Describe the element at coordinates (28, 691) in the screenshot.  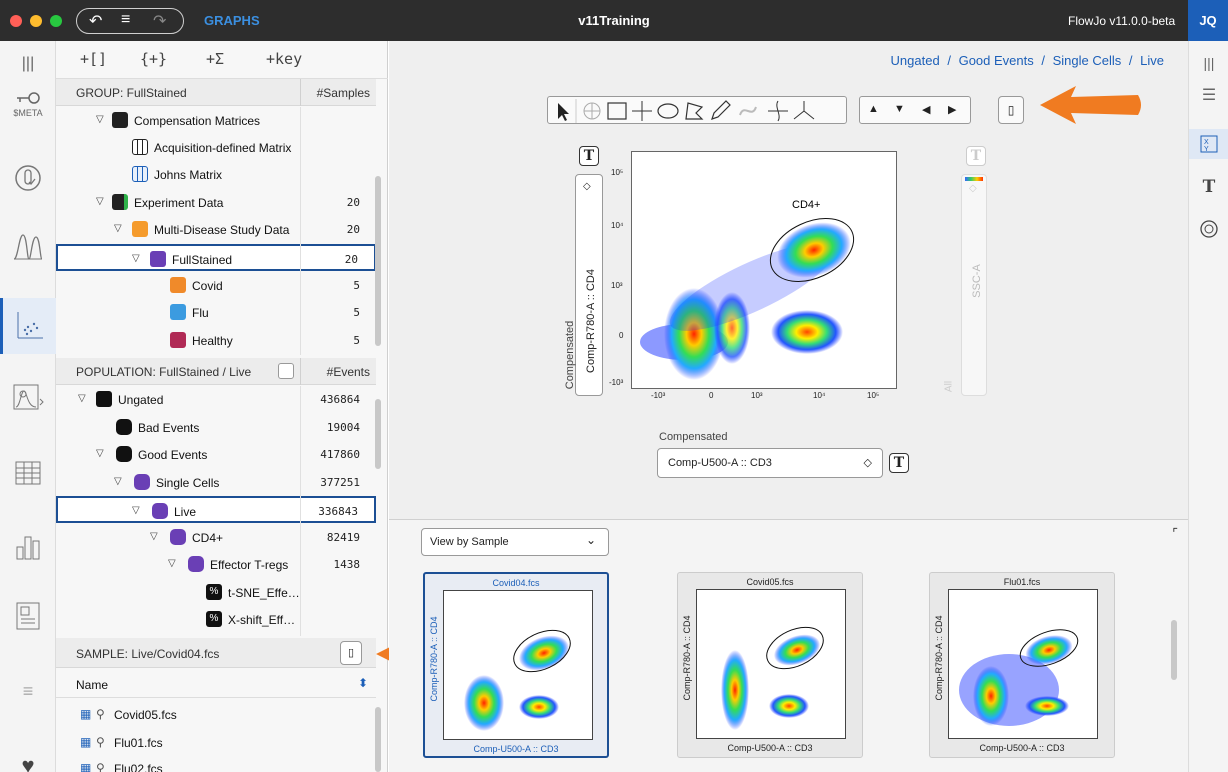
I see `stack-icon: ≡` at that location.